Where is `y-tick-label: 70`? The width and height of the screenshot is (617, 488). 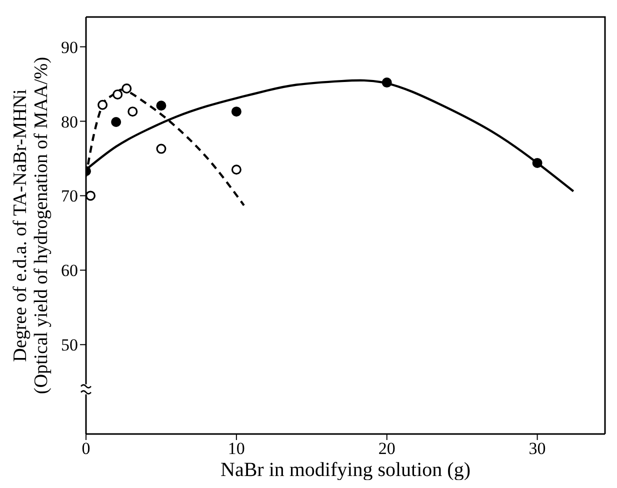 y-tick-label: 70 is located at coordinates (69, 196).